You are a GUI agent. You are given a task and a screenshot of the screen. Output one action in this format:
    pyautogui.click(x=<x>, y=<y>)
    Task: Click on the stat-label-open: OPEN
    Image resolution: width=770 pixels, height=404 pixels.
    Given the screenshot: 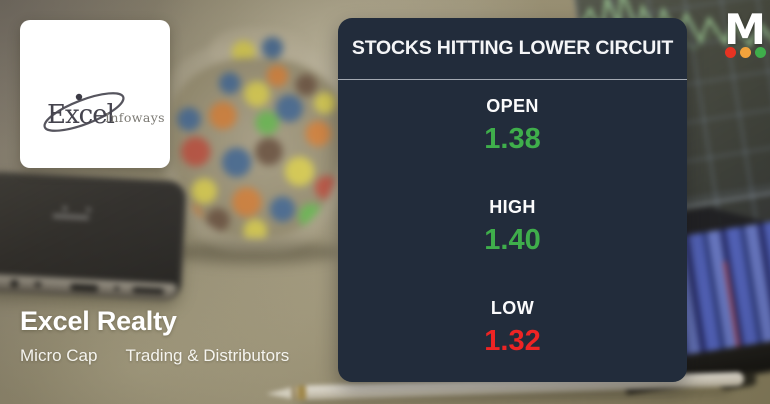 What is the action you would take?
    pyautogui.click(x=512, y=106)
    